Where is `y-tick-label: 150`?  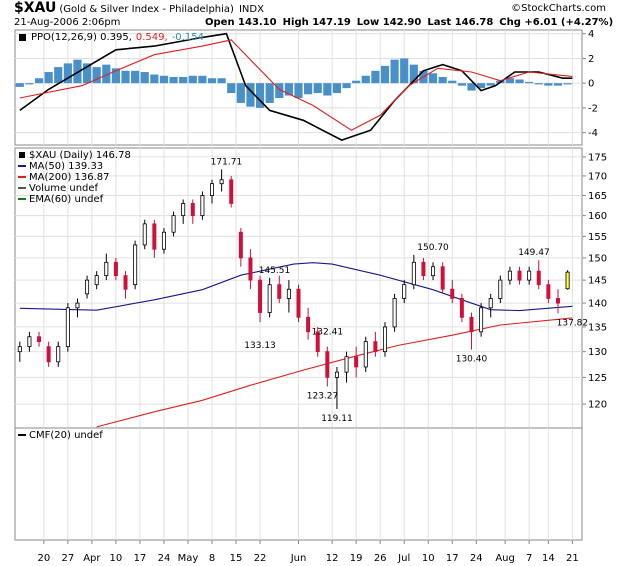 y-tick-label: 150 is located at coordinates (597, 258).